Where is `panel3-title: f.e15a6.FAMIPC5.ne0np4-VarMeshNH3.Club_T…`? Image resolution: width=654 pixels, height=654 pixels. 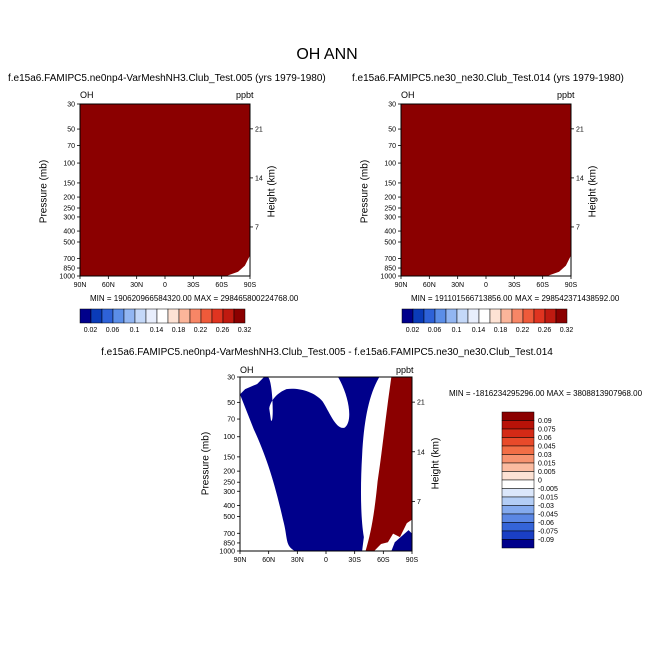
panel3-title: f.e15a6.FAMIPC5.ne0np4-VarMeshNH3.Club_T… is located at coordinates (327, 352).